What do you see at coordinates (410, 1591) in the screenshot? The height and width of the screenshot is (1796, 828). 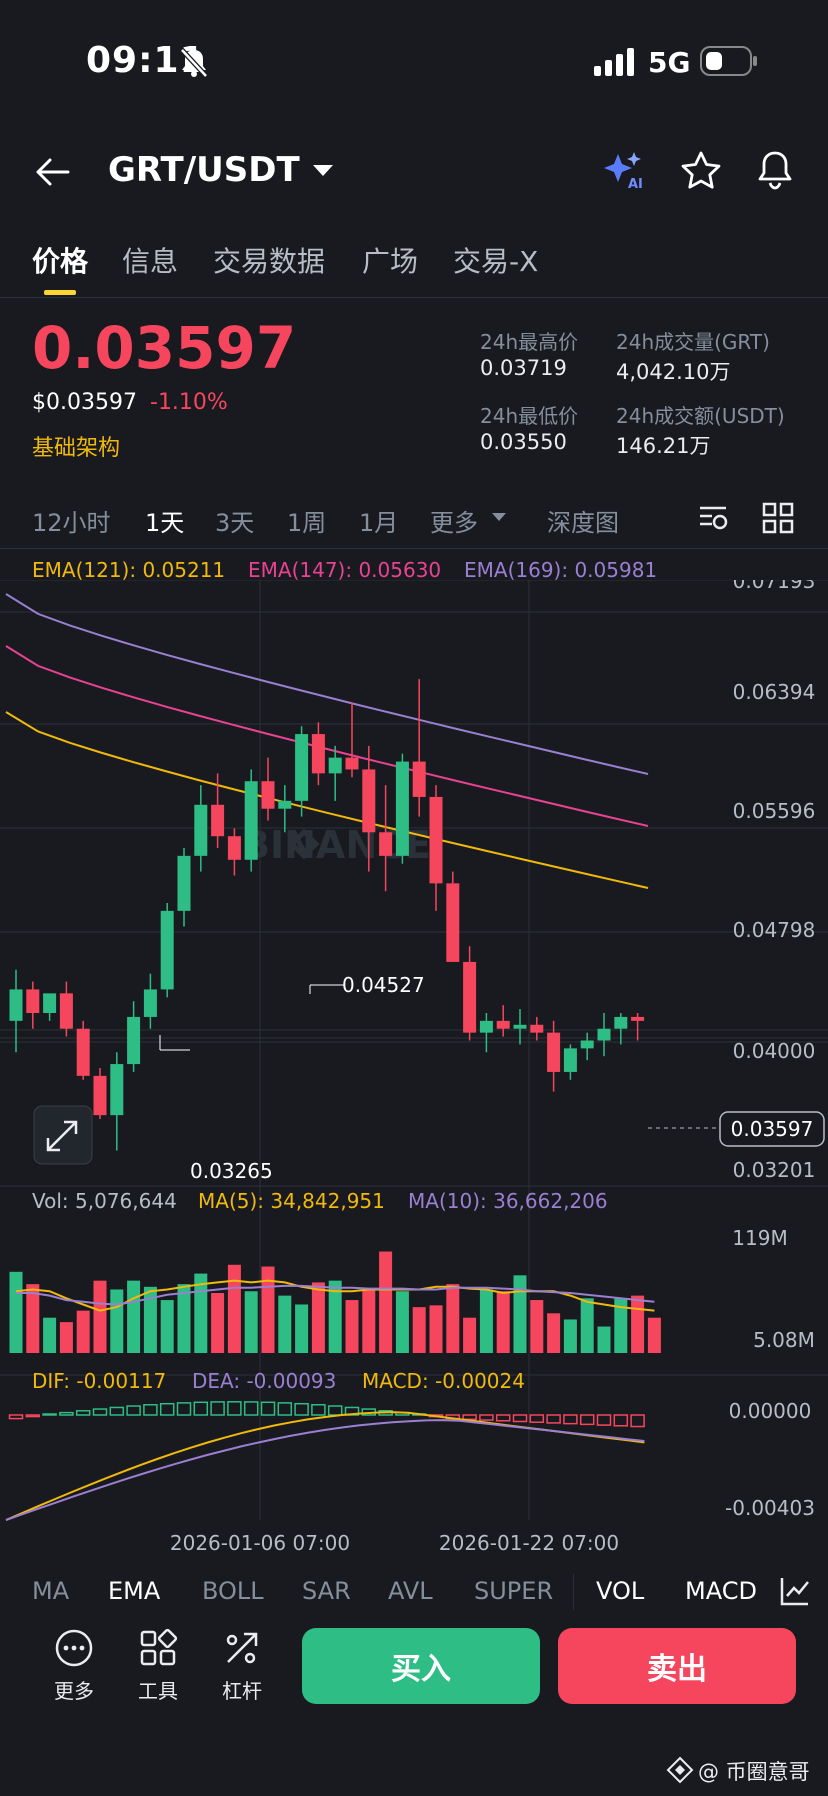 I see `ind-avl: AVL` at bounding box center [410, 1591].